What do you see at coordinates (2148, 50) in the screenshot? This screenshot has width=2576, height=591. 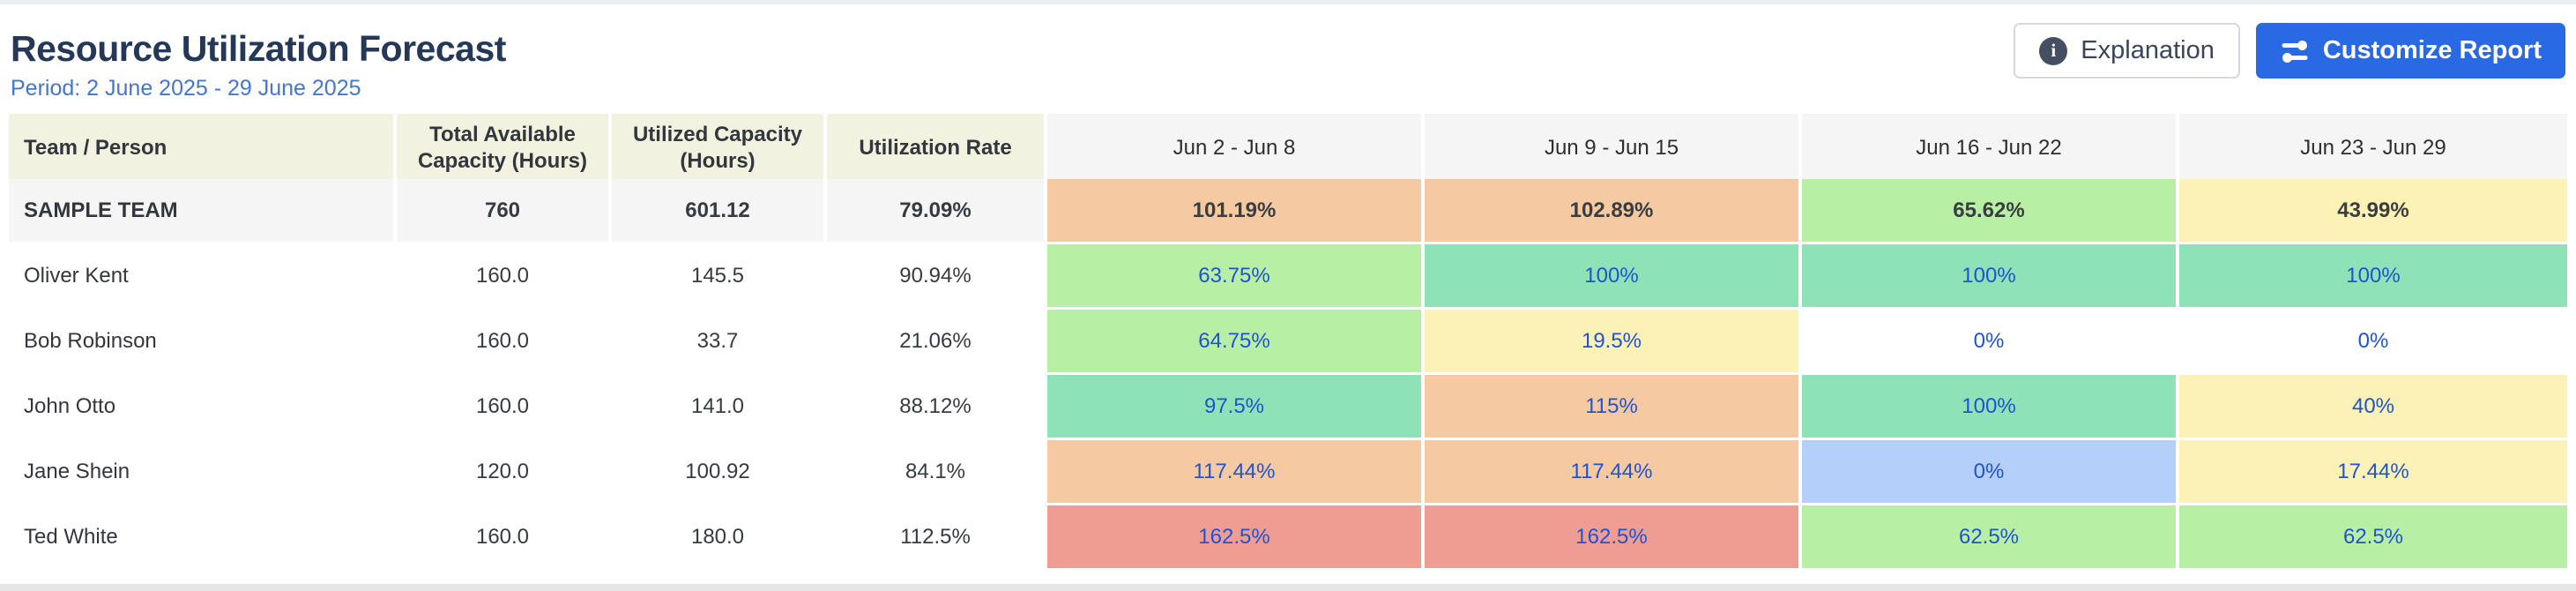 I see `explanation-button-label: Explanation` at bounding box center [2148, 50].